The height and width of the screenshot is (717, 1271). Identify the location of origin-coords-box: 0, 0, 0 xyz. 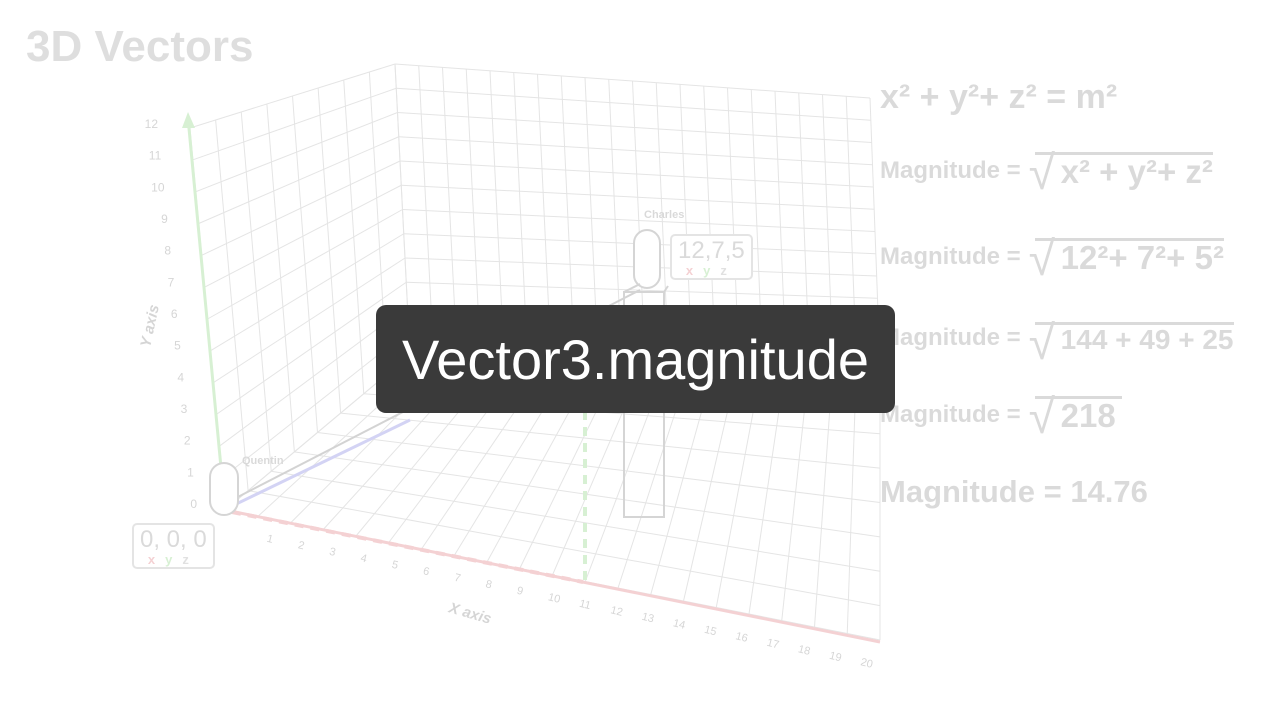
(173, 546).